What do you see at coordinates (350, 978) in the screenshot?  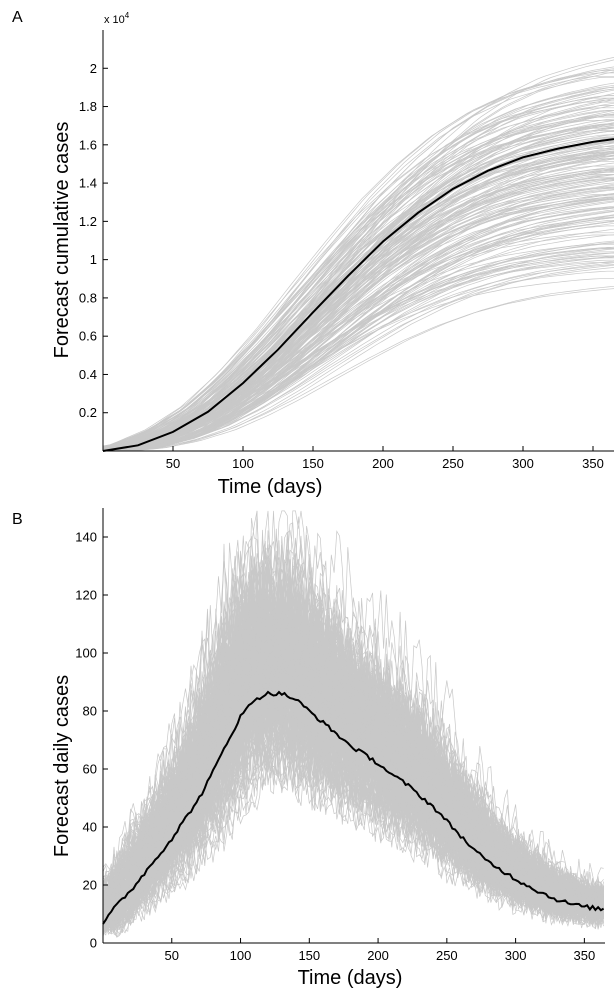 I see `x-axis-label-b: Time (days)` at bounding box center [350, 978].